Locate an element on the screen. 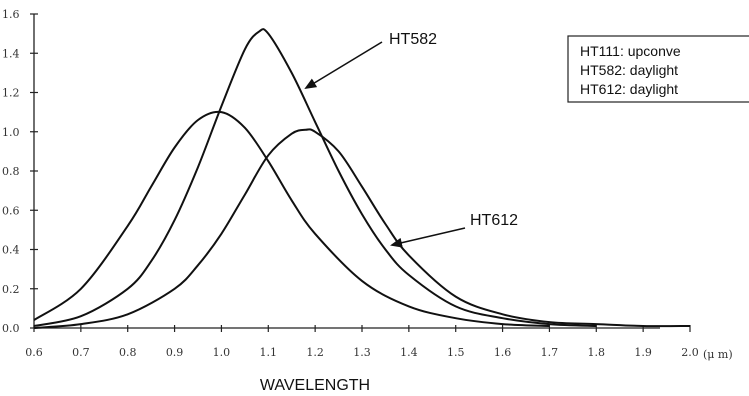 Image resolution: width=749 pixels, height=396 pixels. annotation-ht582: HT582 is located at coordinates (370, 60).